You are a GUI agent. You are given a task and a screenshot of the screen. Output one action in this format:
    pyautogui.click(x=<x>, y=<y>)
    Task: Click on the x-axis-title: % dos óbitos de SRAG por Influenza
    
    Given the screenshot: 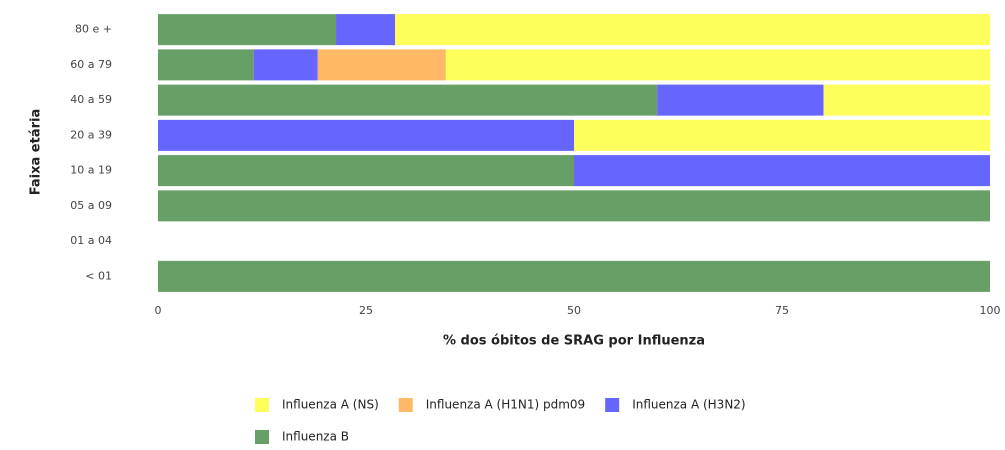 What is the action you would take?
    pyautogui.click(x=574, y=341)
    